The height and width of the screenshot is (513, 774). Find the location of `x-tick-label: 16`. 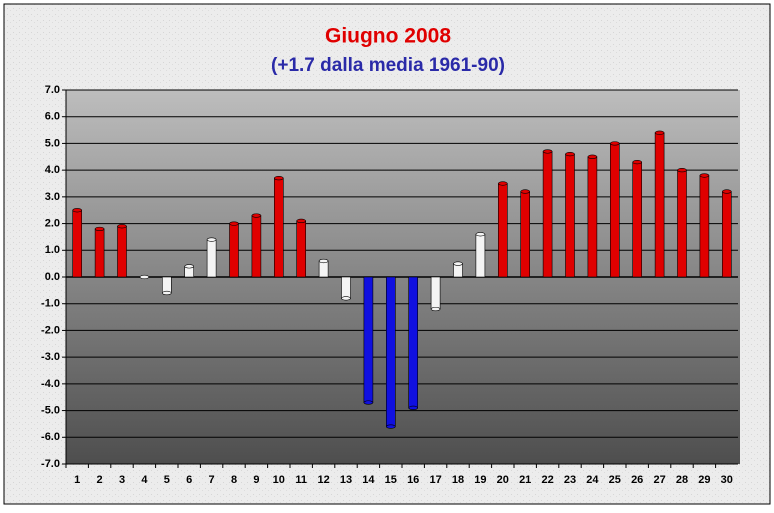

x-tick-label: 16 is located at coordinates (413, 480).